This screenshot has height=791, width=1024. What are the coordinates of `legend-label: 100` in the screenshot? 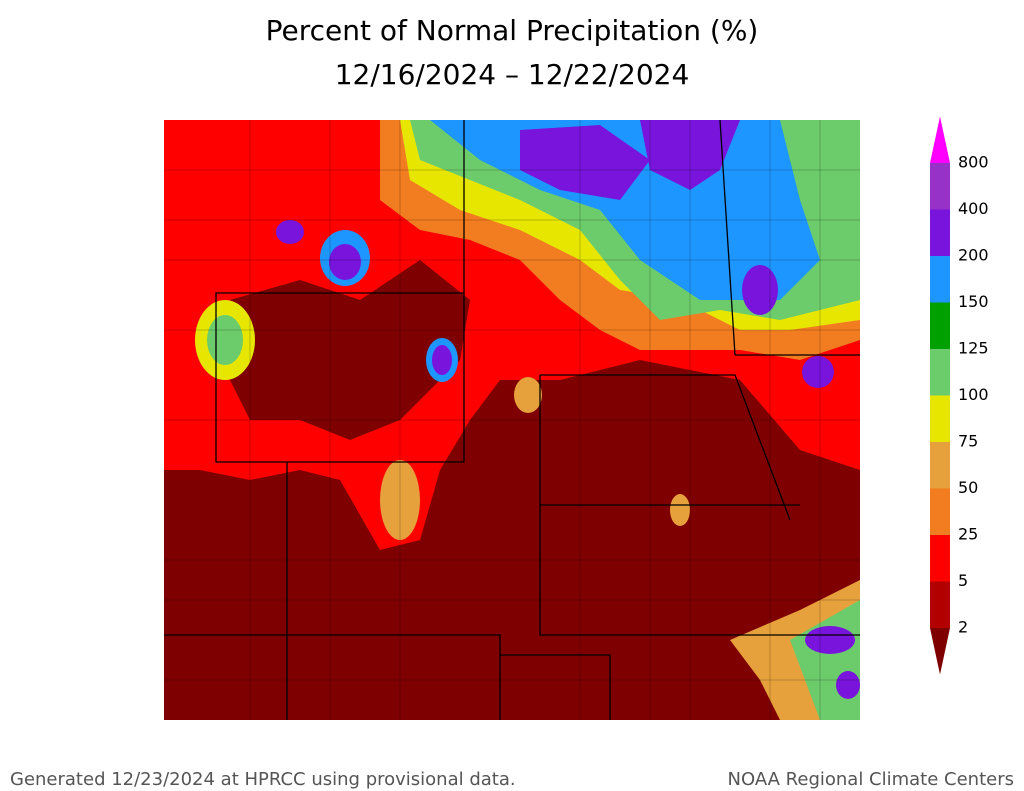 It's located at (973, 394).